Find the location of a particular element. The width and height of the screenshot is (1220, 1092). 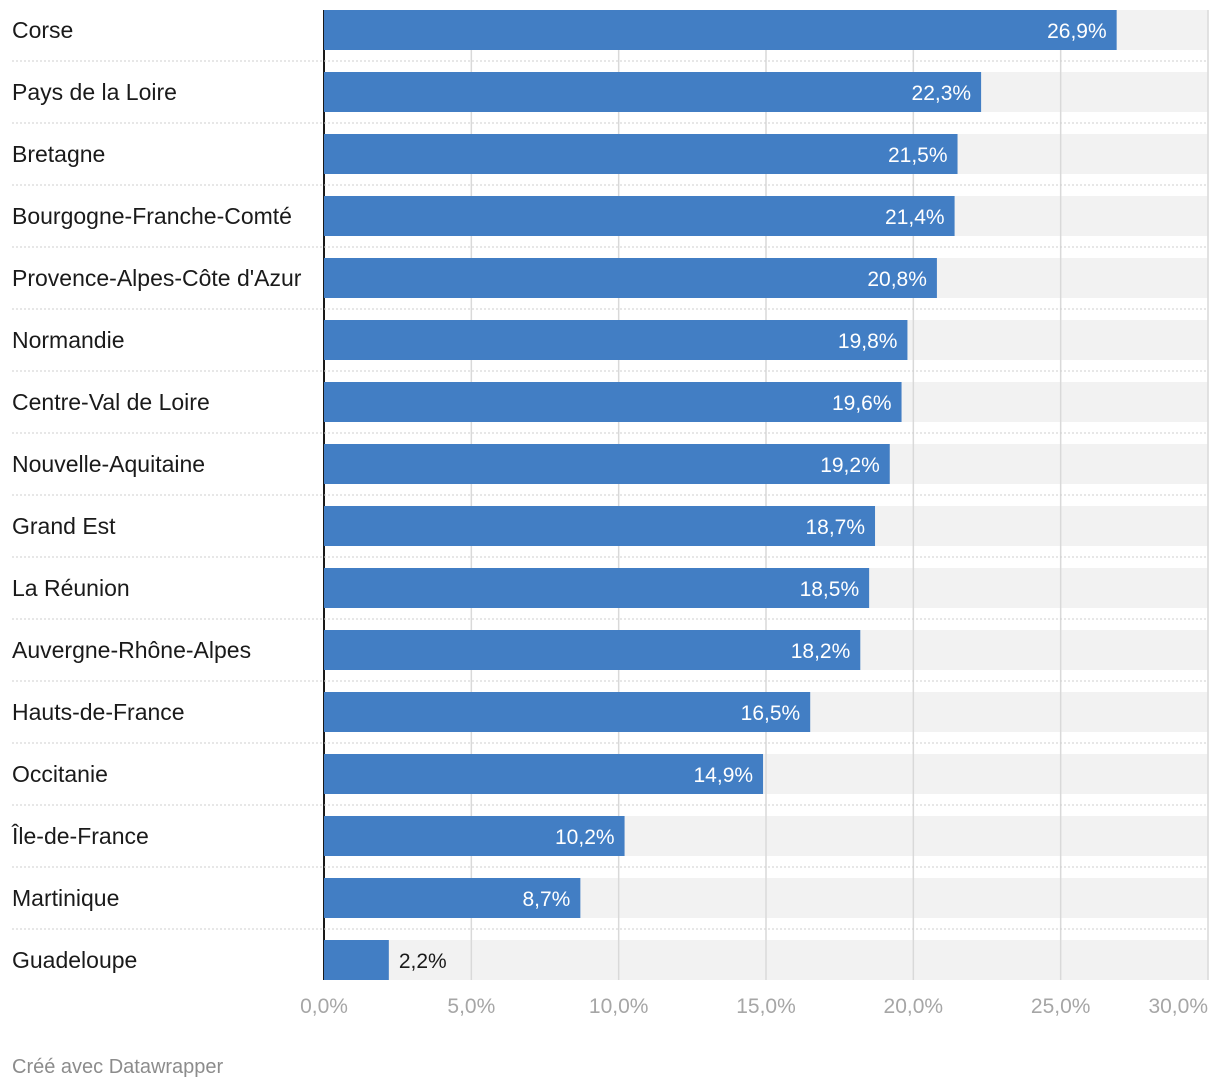

category-label: Pays de la Loire is located at coordinates (94, 92).